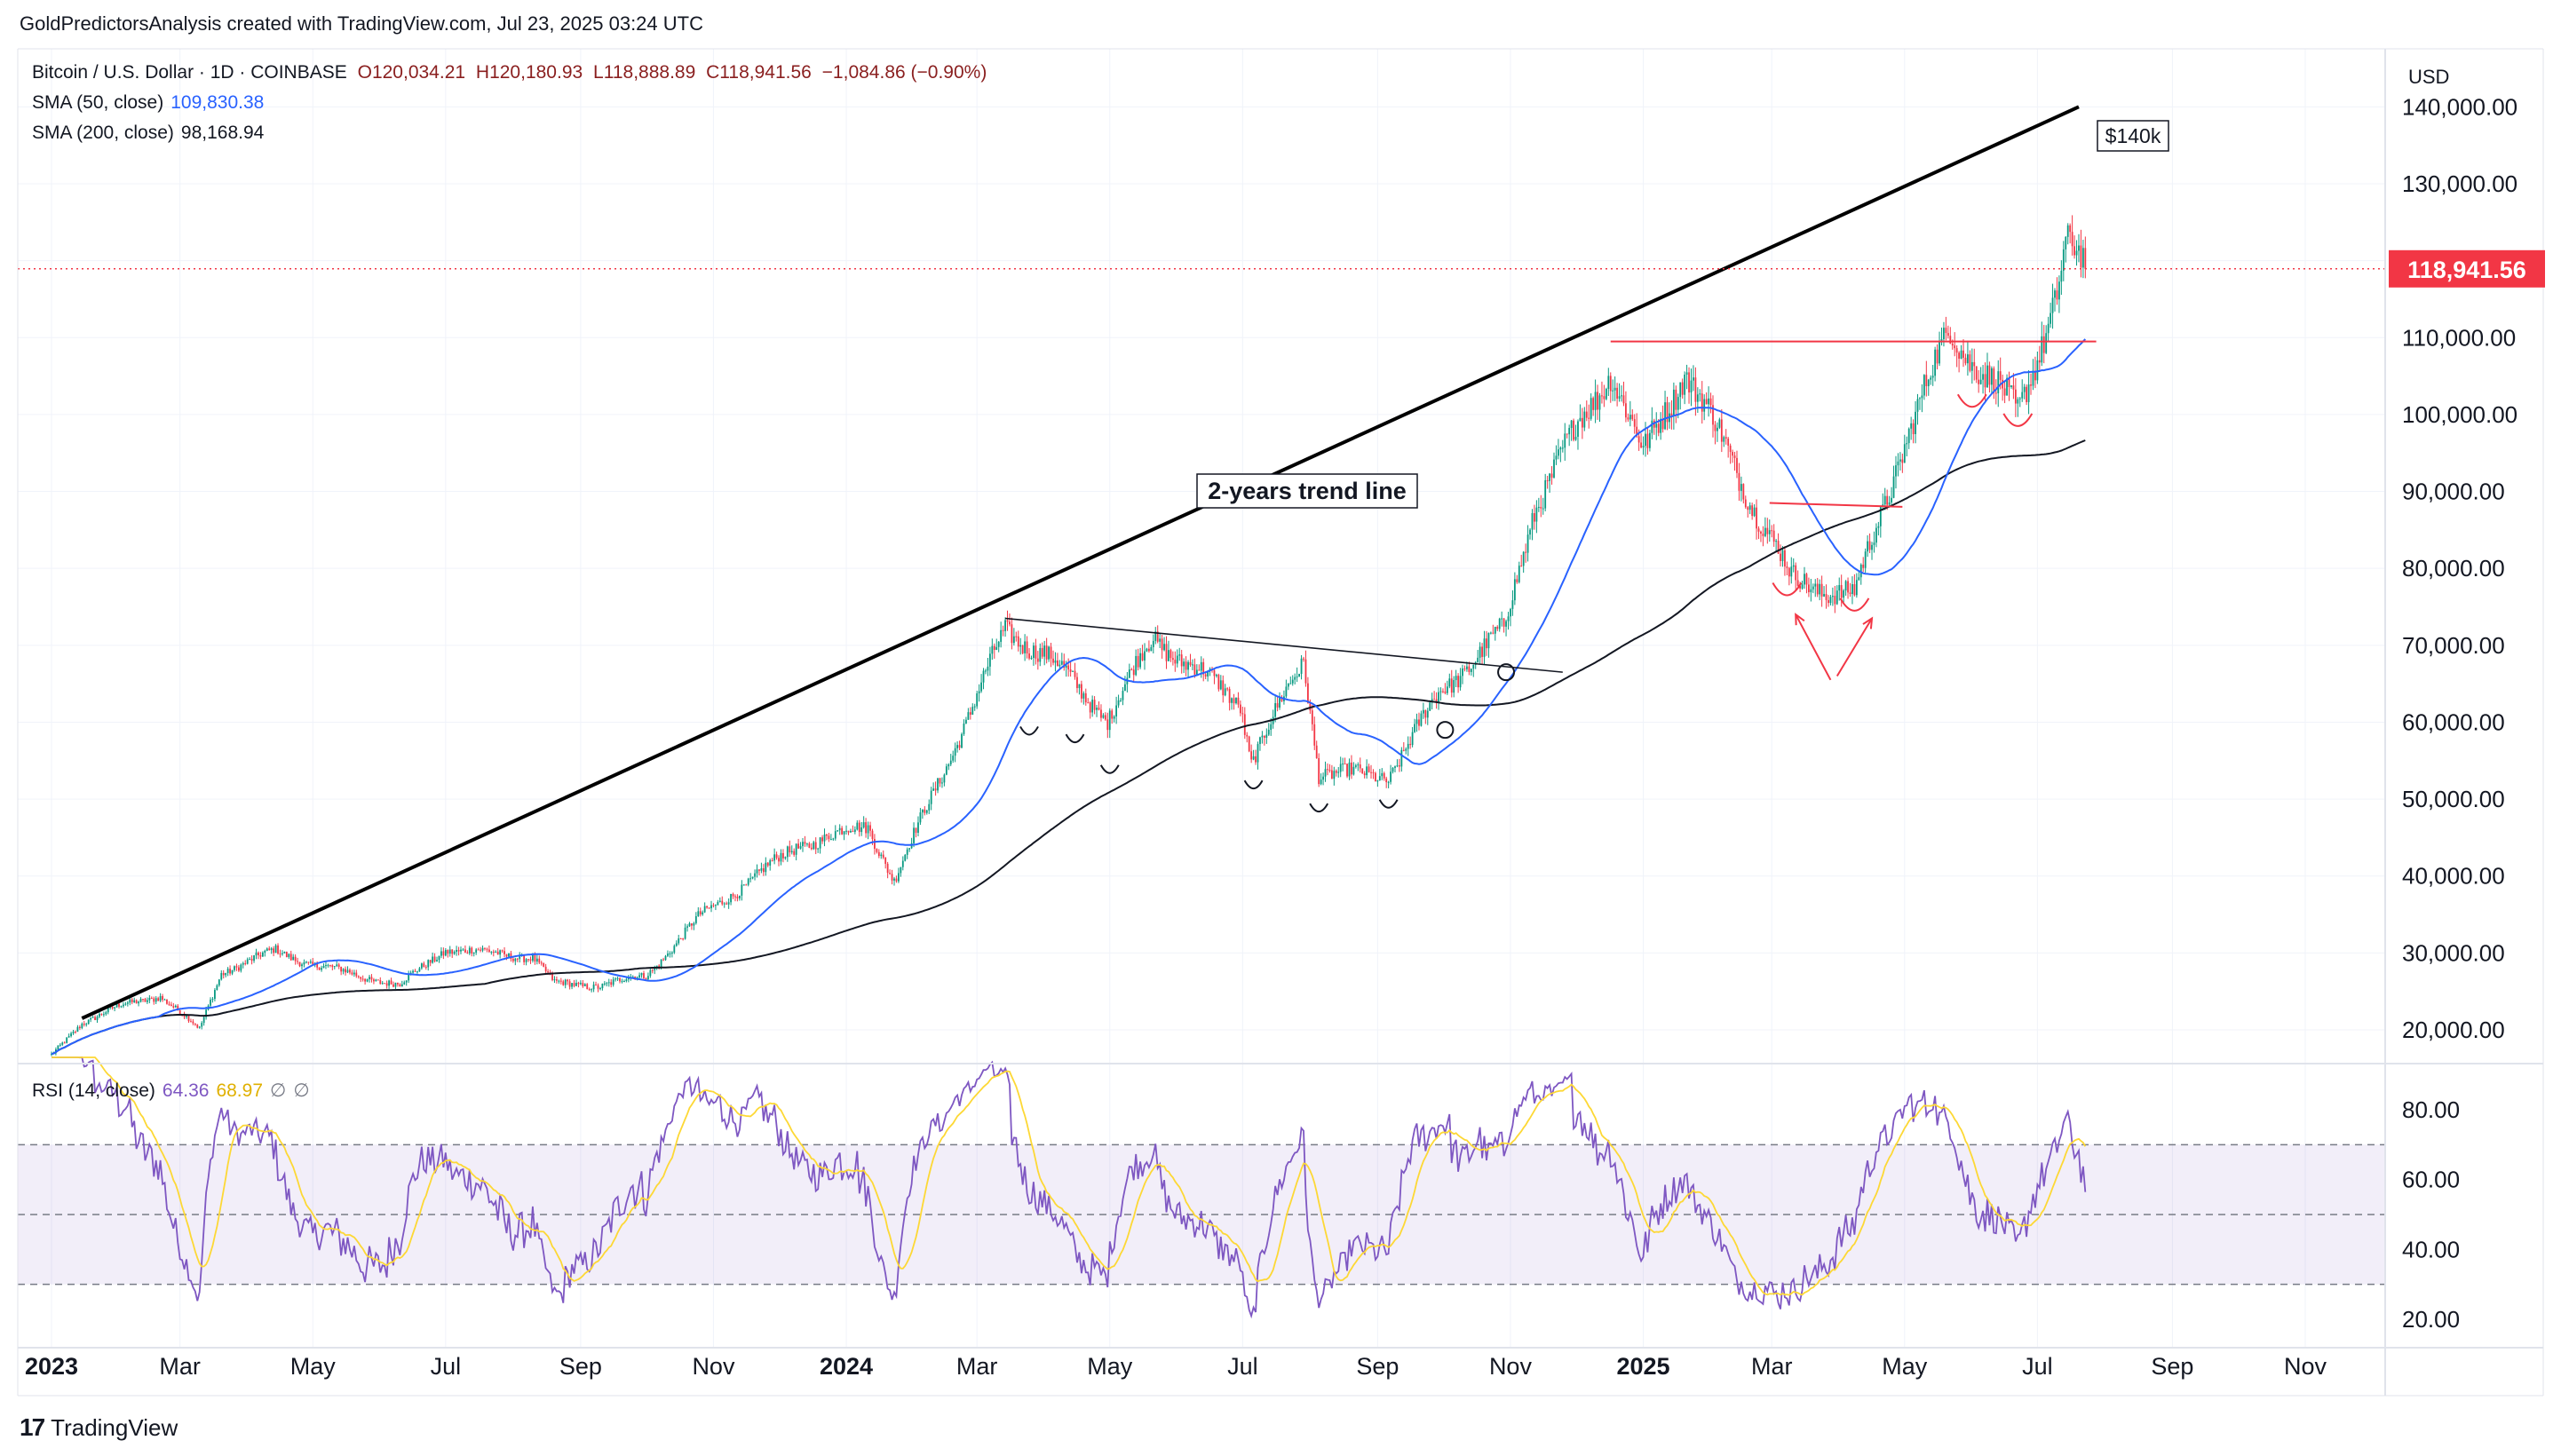  Describe the element at coordinates (1388, 804) in the screenshot. I see `cup-mark` at that location.